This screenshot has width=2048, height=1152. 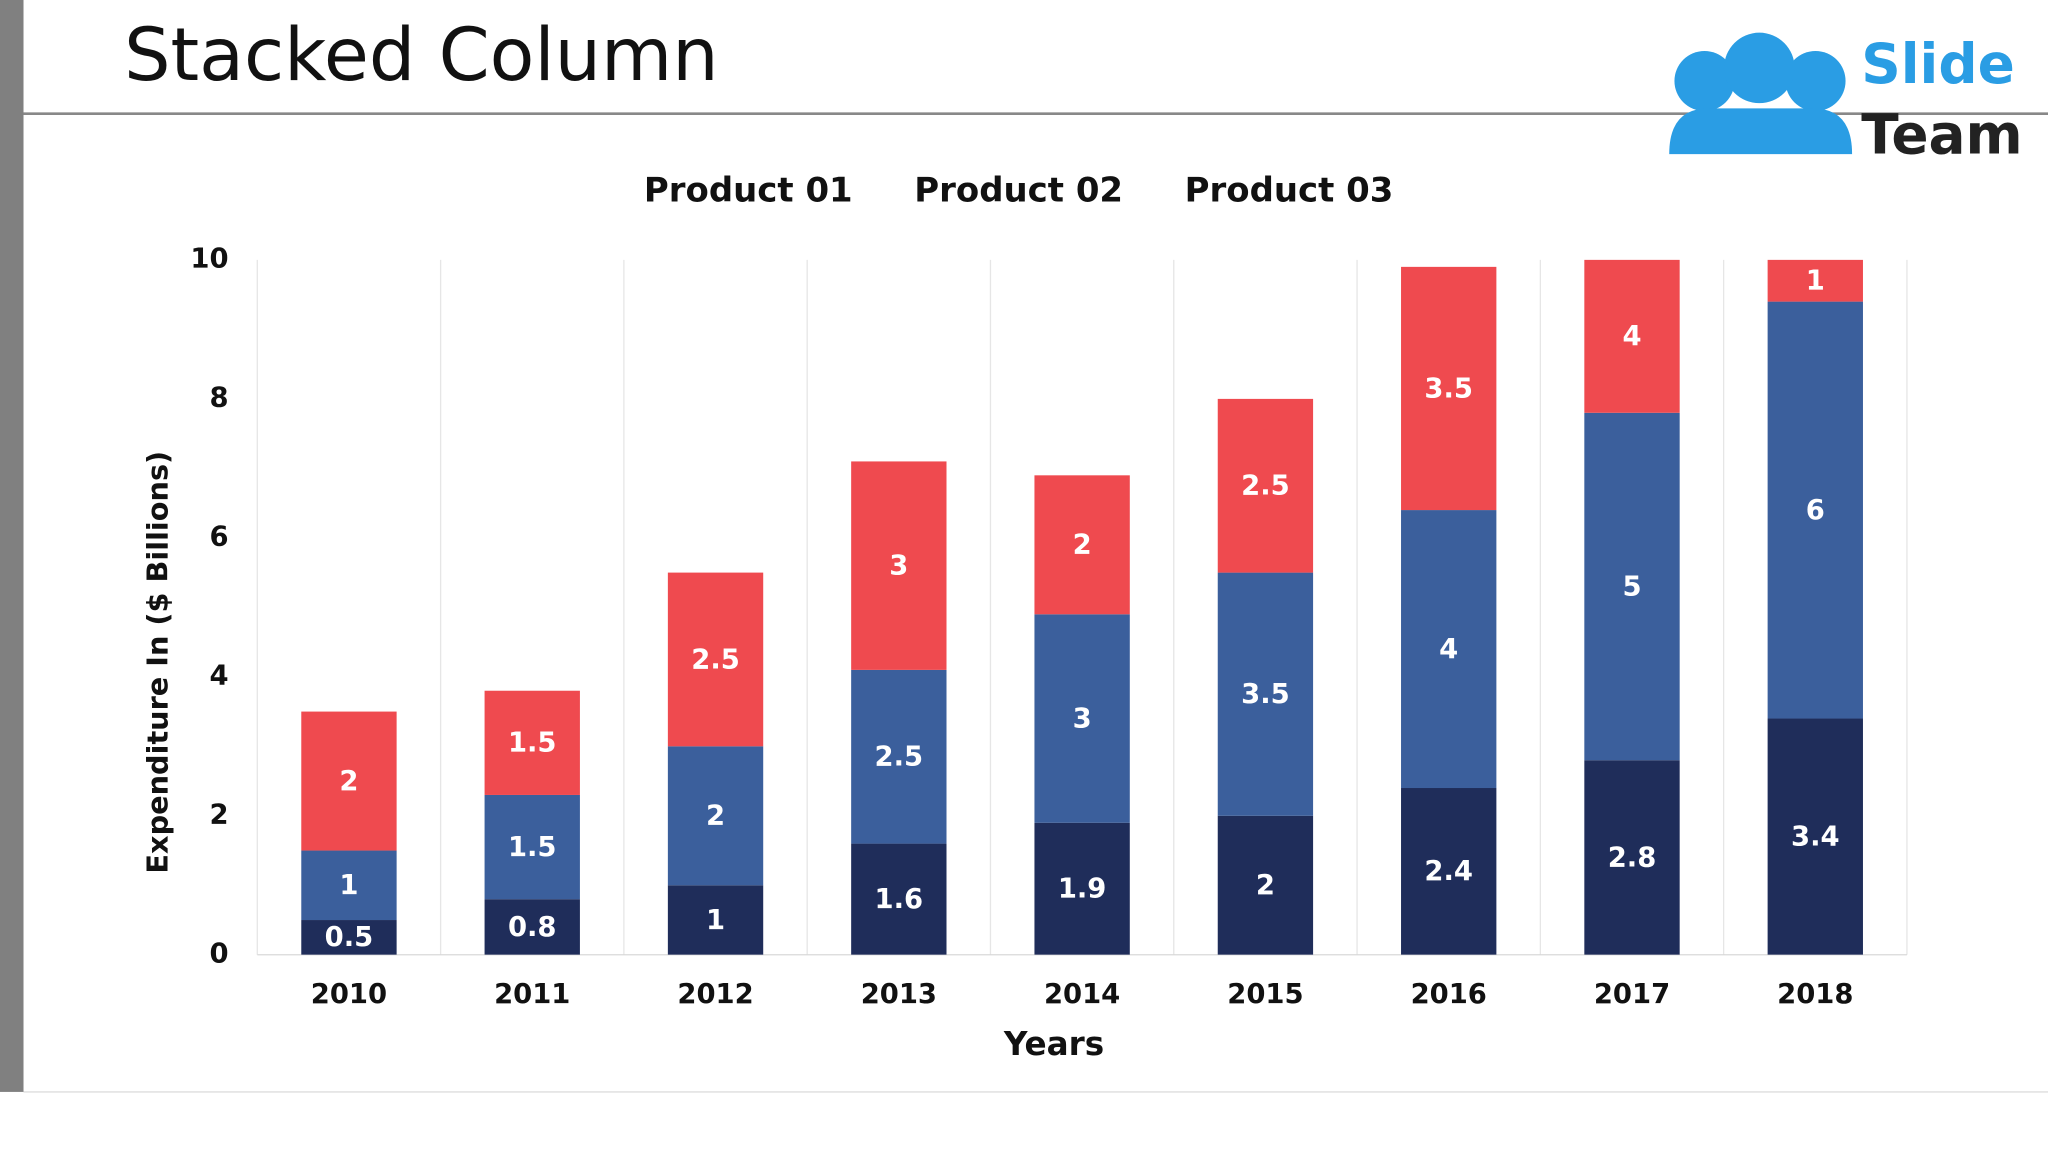 I want to click on x-tick-label: 2012, so click(x=715, y=994).